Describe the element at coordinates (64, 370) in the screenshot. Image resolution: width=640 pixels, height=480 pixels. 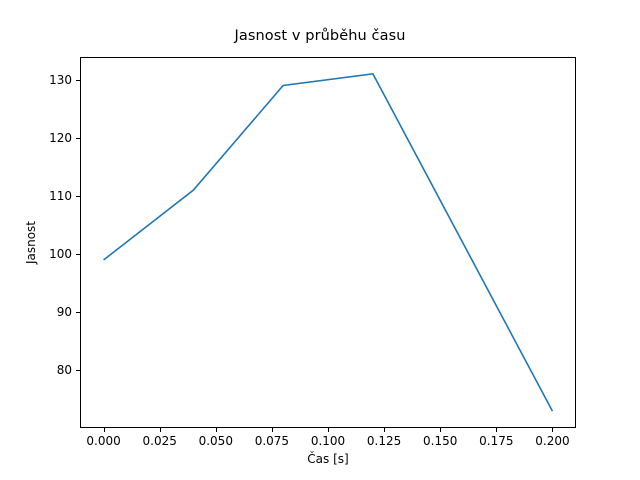
I see `y-tick-label: 80` at that location.